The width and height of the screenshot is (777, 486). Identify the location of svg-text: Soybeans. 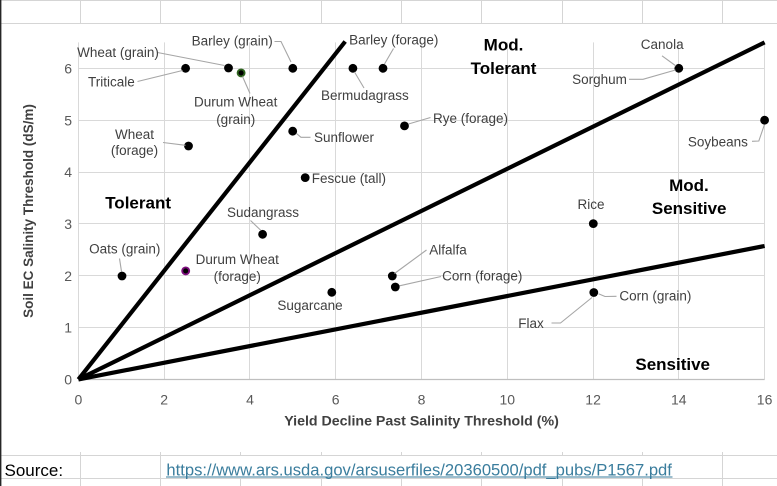
(718, 142).